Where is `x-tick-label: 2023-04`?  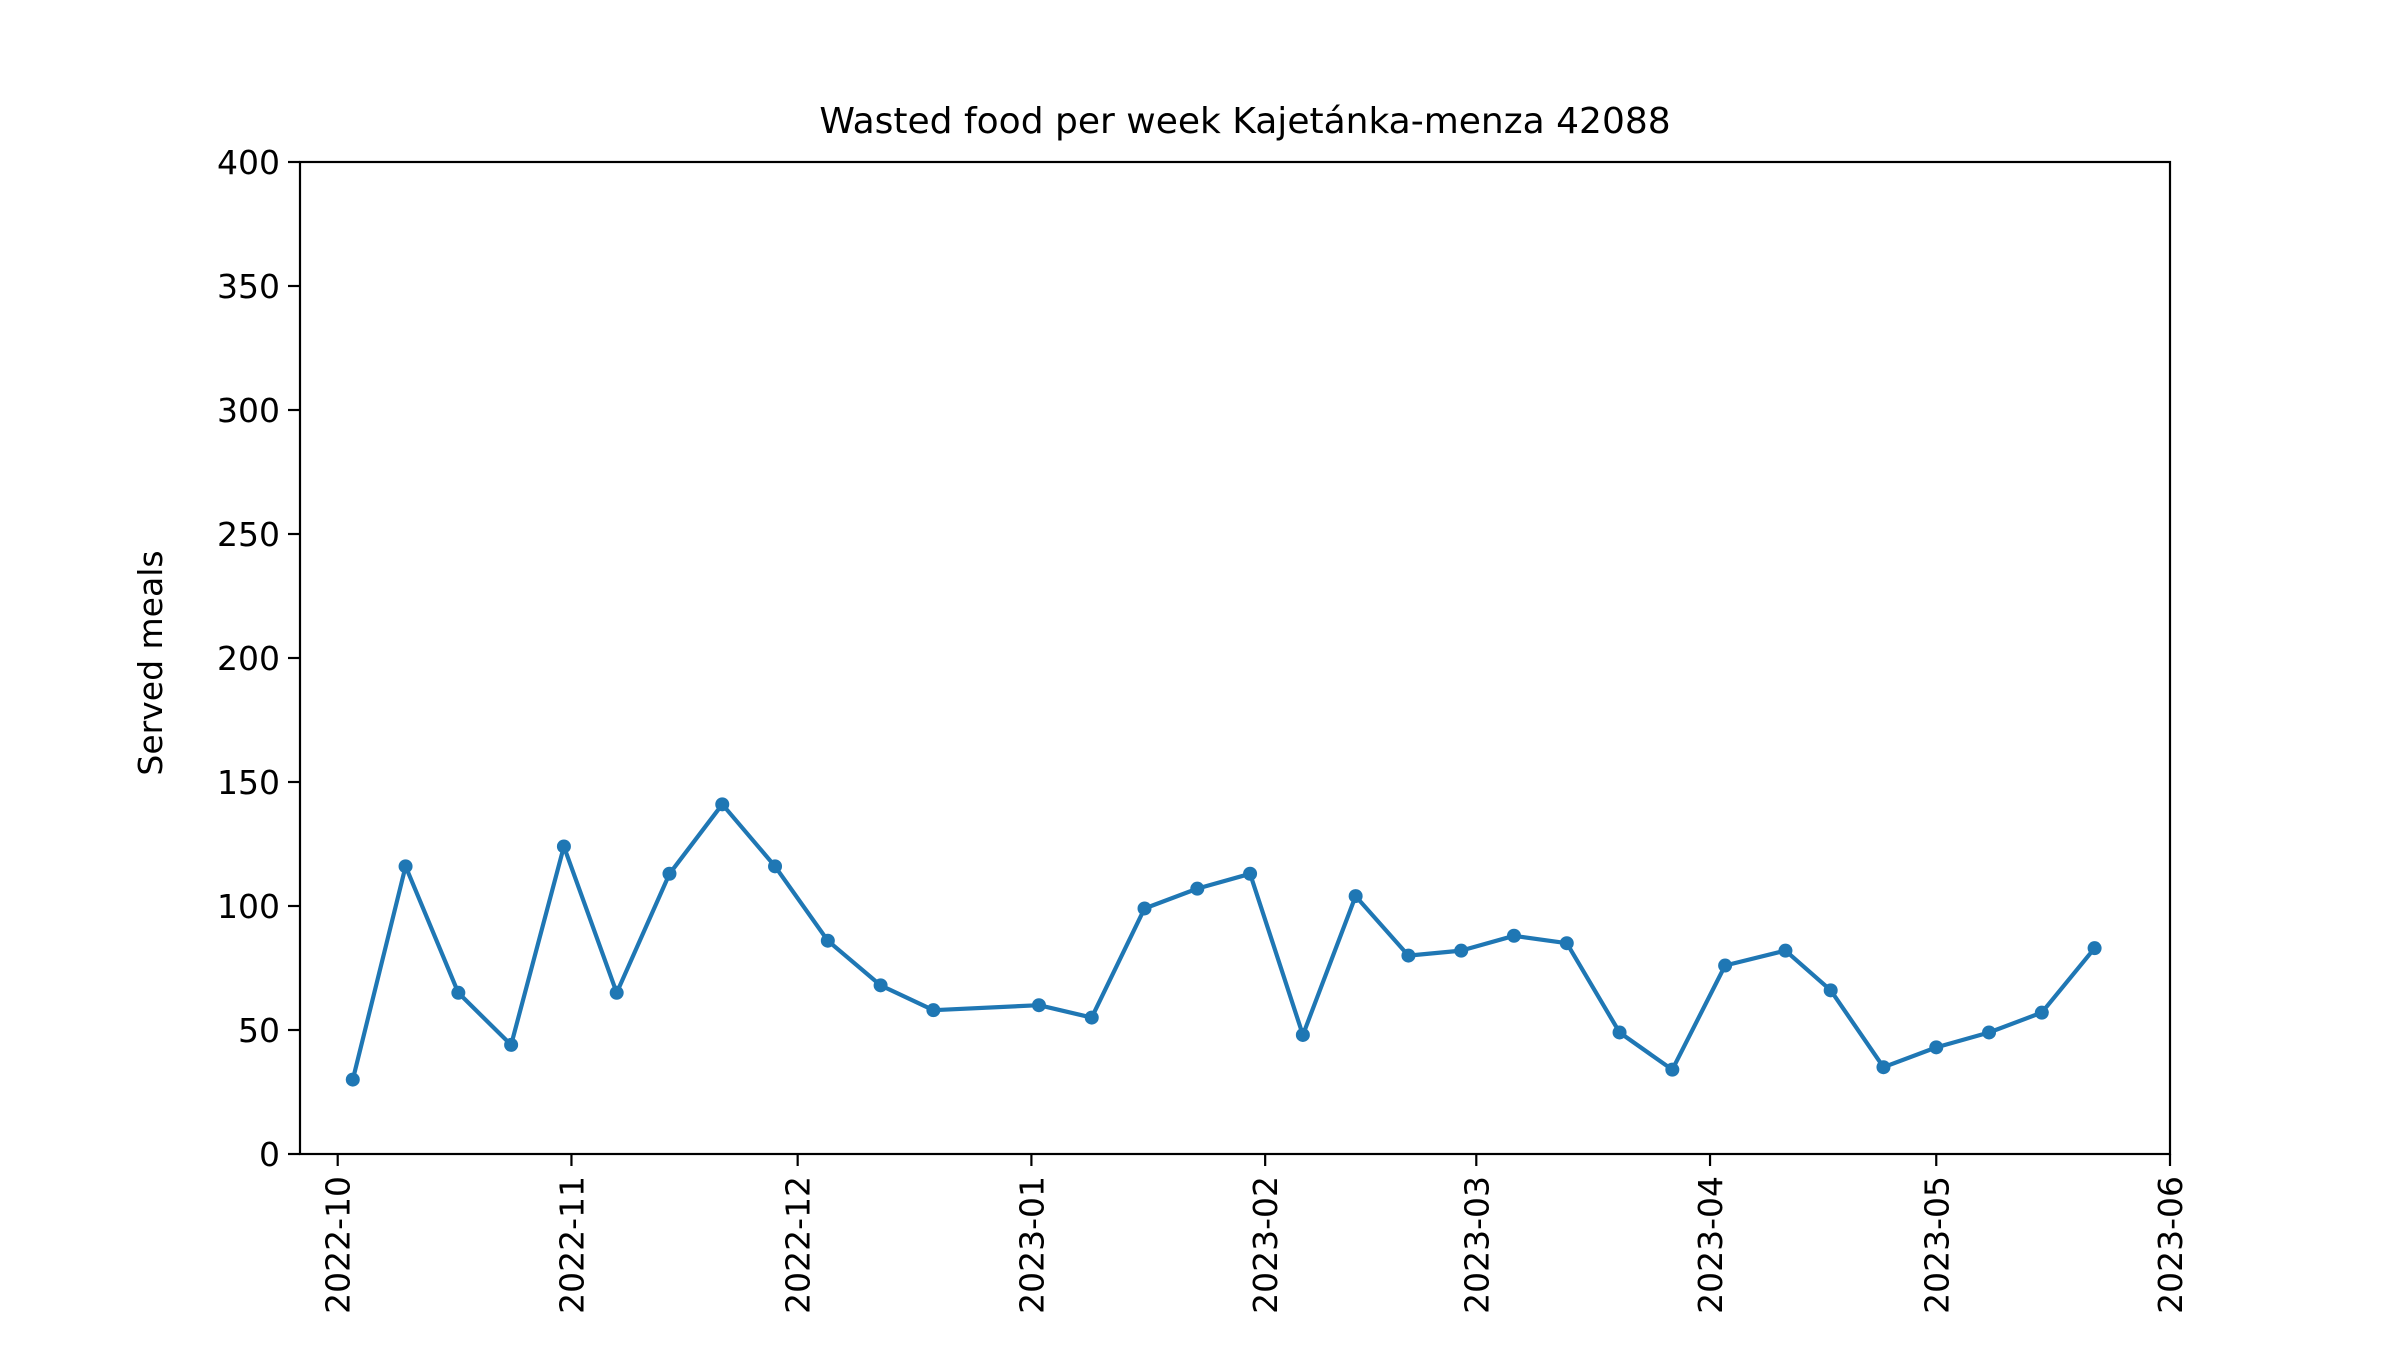 x-tick-label: 2023-04 is located at coordinates (1710, 1245).